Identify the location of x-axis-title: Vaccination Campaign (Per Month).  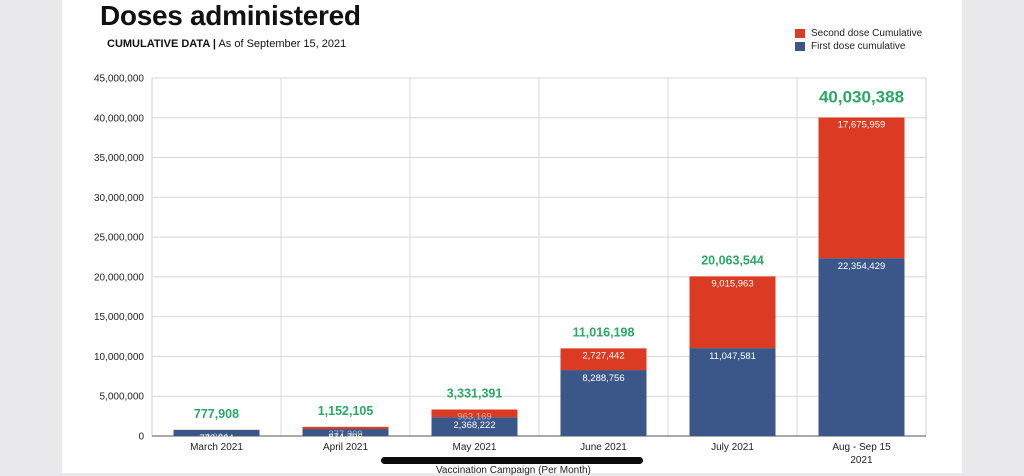
(513, 470).